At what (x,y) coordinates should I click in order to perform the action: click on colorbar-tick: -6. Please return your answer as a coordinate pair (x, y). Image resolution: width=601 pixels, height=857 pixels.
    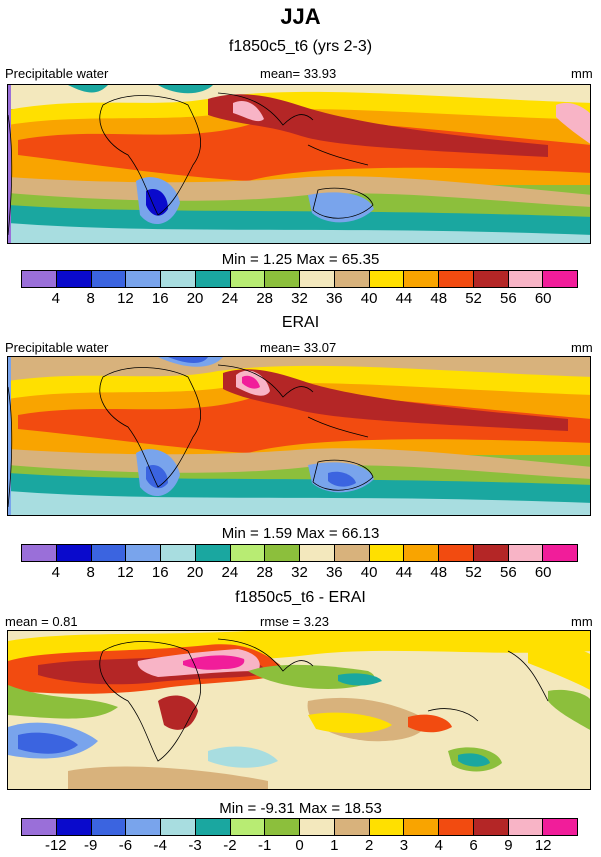
    Looking at the image, I should click on (125, 845).